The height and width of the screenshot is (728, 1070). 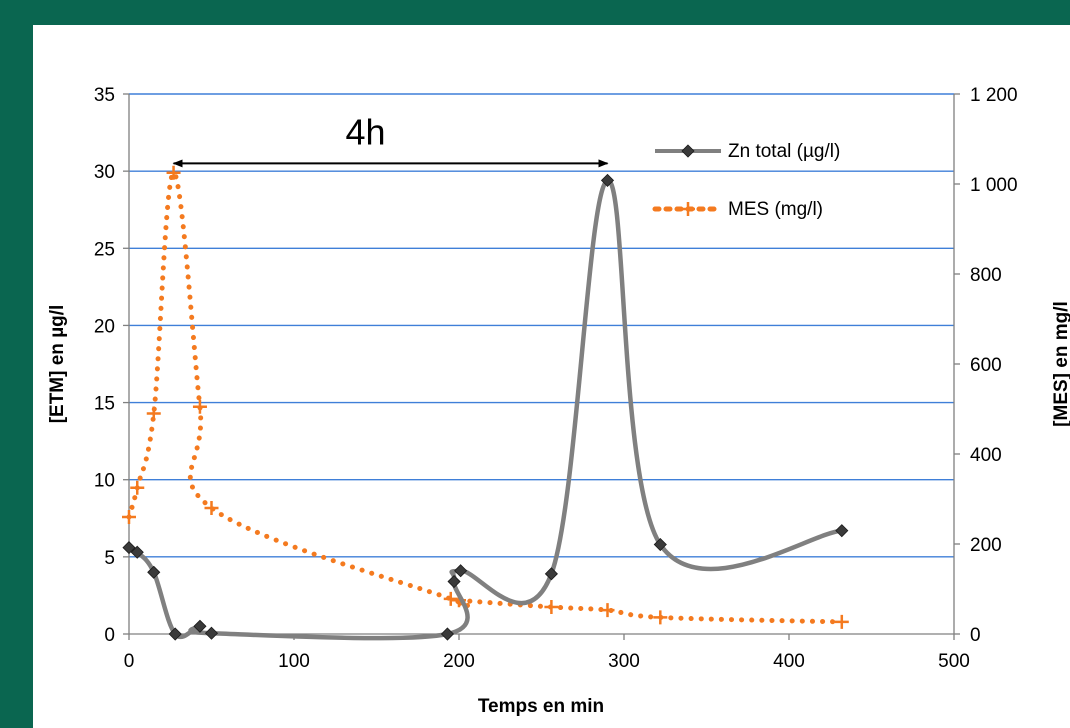 What do you see at coordinates (390, 139) in the screenshot?
I see `annotation: 4h` at bounding box center [390, 139].